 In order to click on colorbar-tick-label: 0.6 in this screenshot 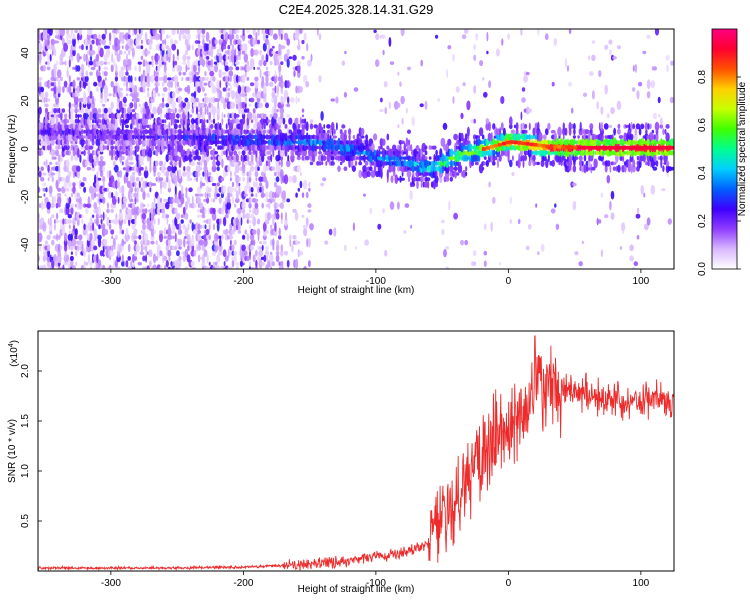, I will do `click(702, 125)`.